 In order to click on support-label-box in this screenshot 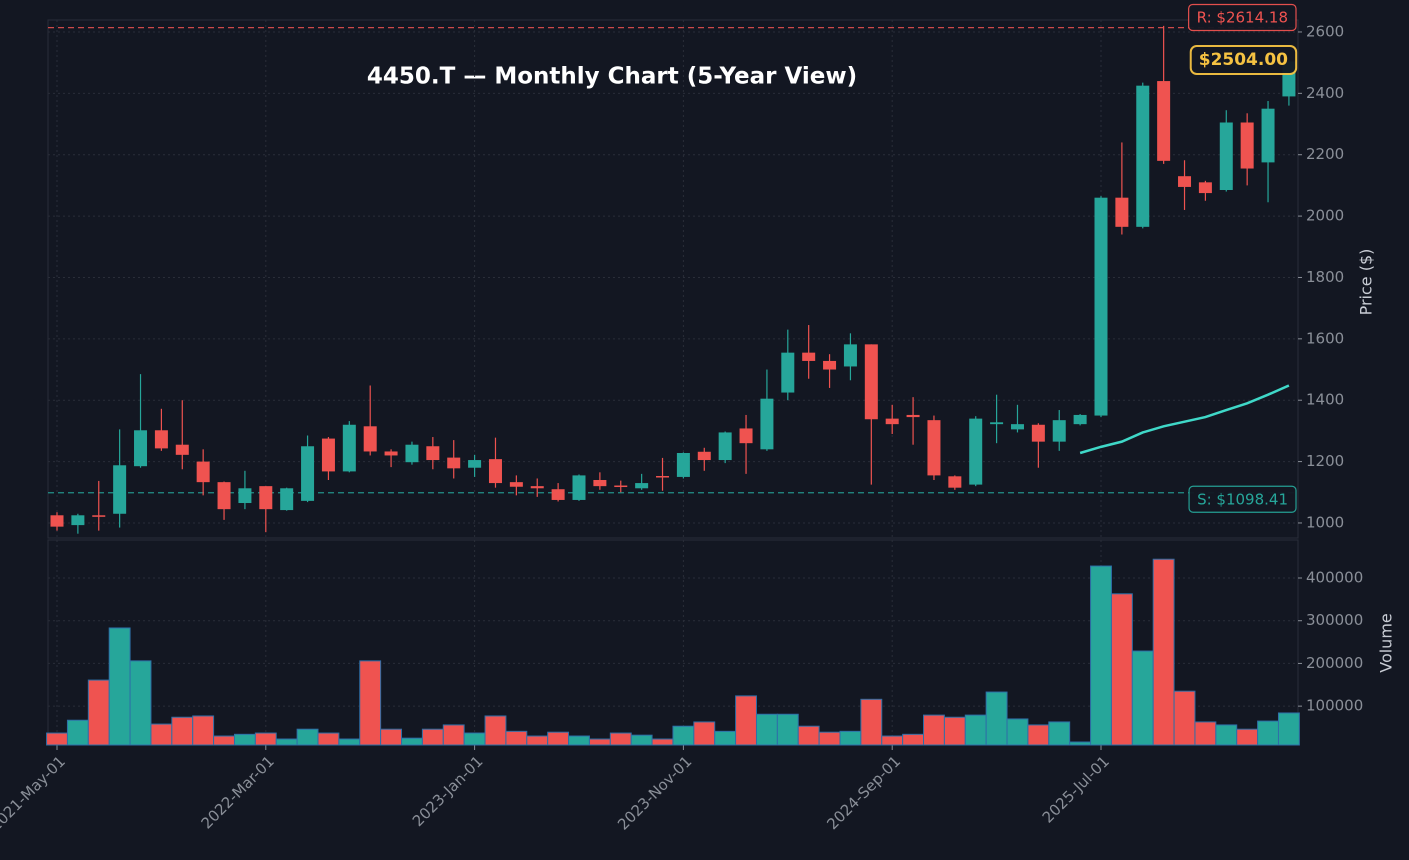, I will do `click(1242, 499)`.